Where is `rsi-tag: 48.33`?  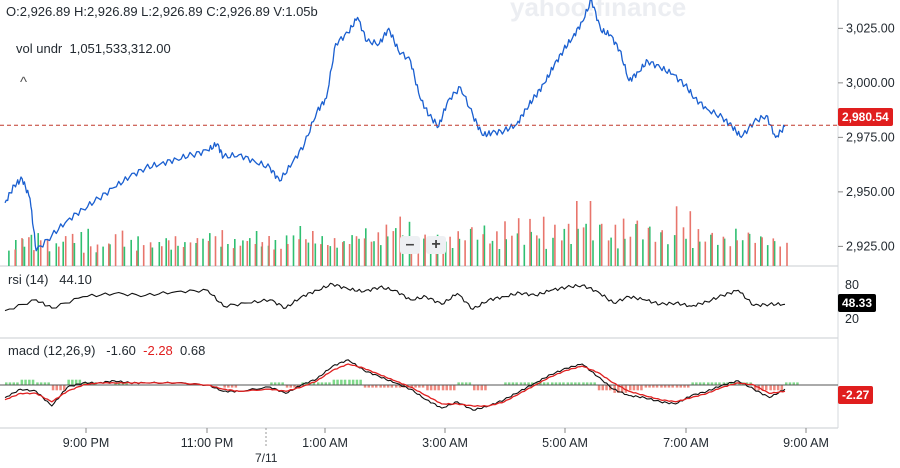
rsi-tag: 48.33 is located at coordinates (857, 303).